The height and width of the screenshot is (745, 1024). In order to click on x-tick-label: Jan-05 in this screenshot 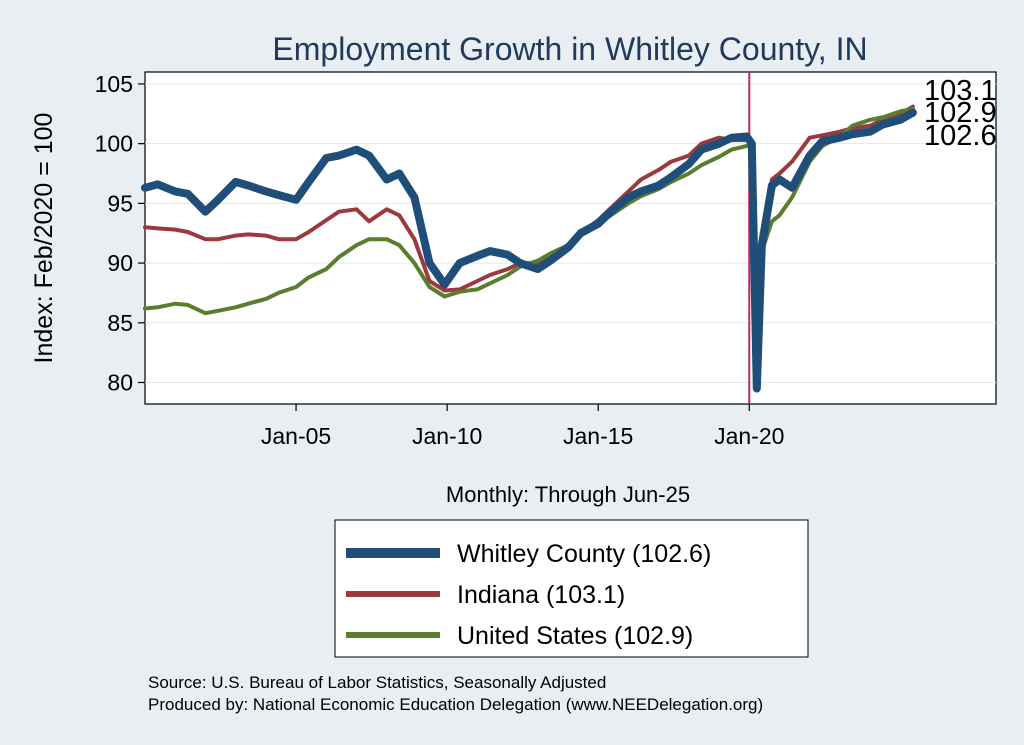, I will do `click(296, 436)`.